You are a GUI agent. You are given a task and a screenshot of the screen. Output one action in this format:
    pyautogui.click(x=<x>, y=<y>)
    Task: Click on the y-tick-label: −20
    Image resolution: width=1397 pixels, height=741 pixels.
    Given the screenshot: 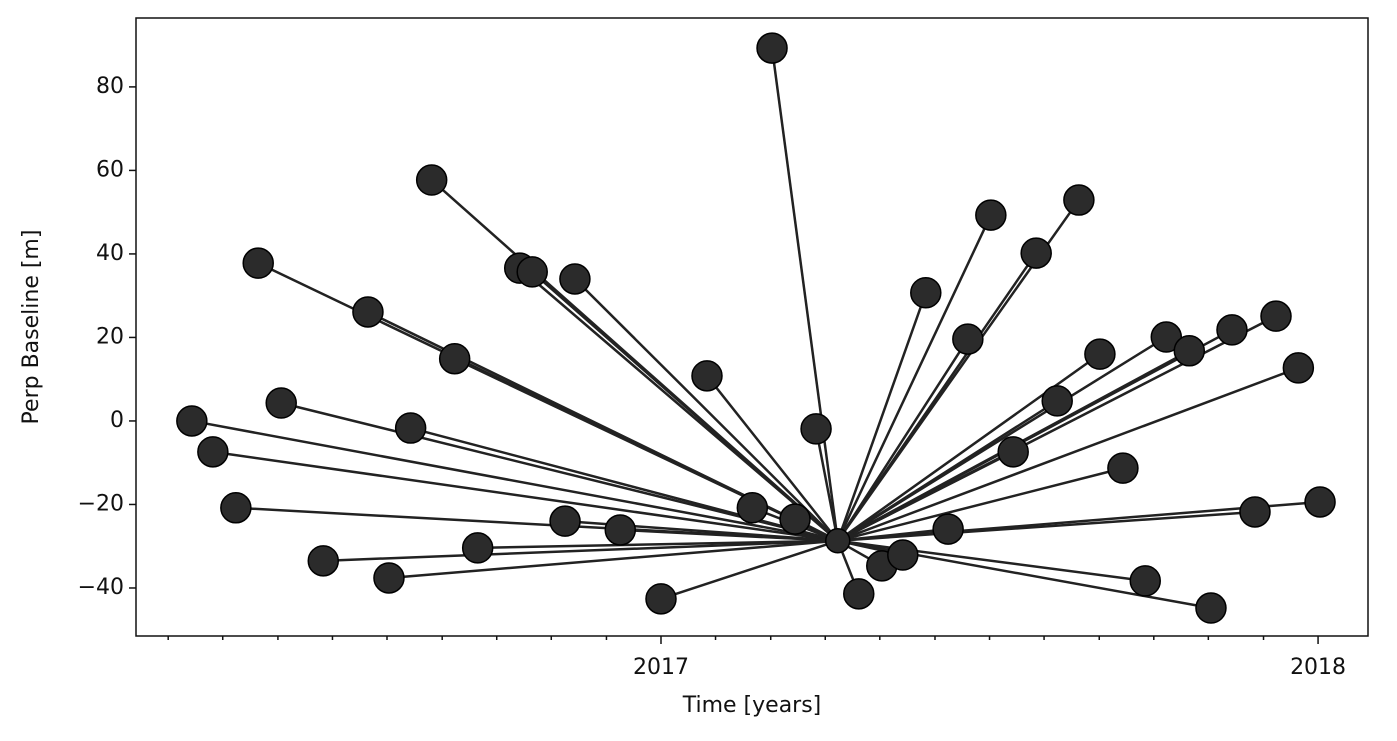 What is the action you would take?
    pyautogui.click(x=101, y=503)
    